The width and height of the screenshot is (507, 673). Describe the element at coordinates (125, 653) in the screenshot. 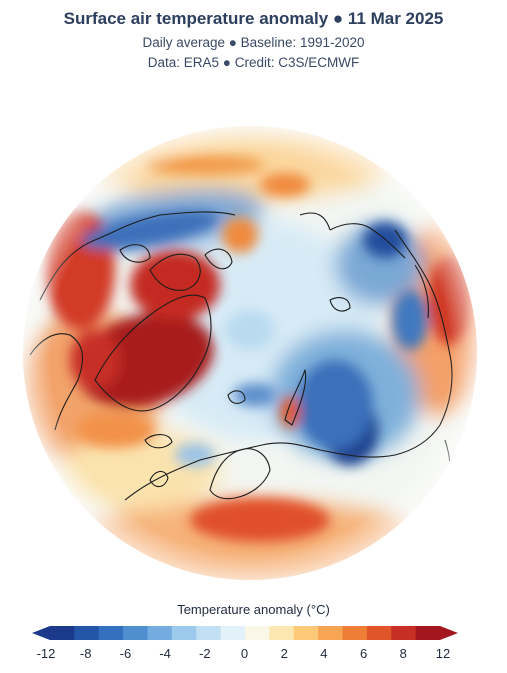

I see `colorbar-tick-label: -6` at that location.